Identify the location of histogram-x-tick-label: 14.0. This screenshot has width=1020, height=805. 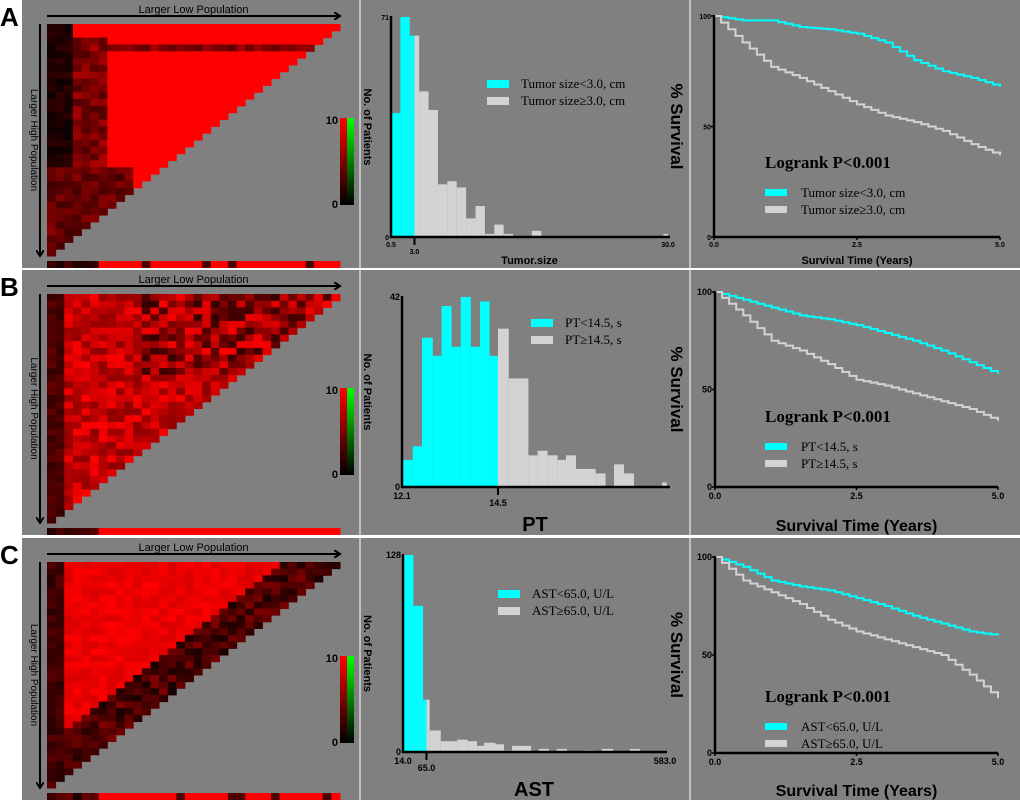
(403, 761).